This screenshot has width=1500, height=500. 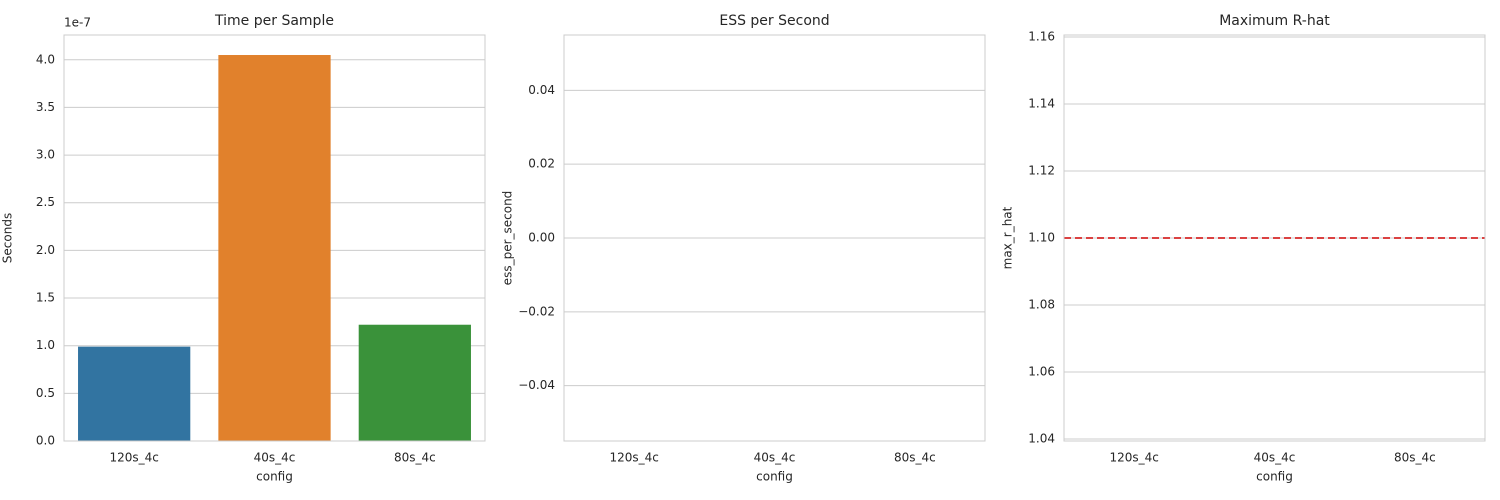 I want to click on y-tick-label: 0.04, so click(x=541, y=90).